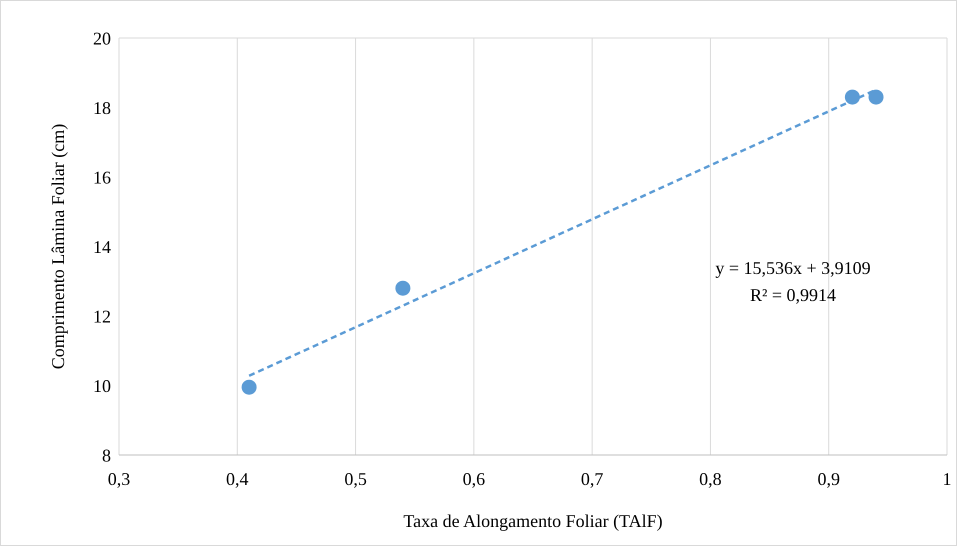  What do you see at coordinates (102, 316) in the screenshot?
I see `y-tick-label: 12` at bounding box center [102, 316].